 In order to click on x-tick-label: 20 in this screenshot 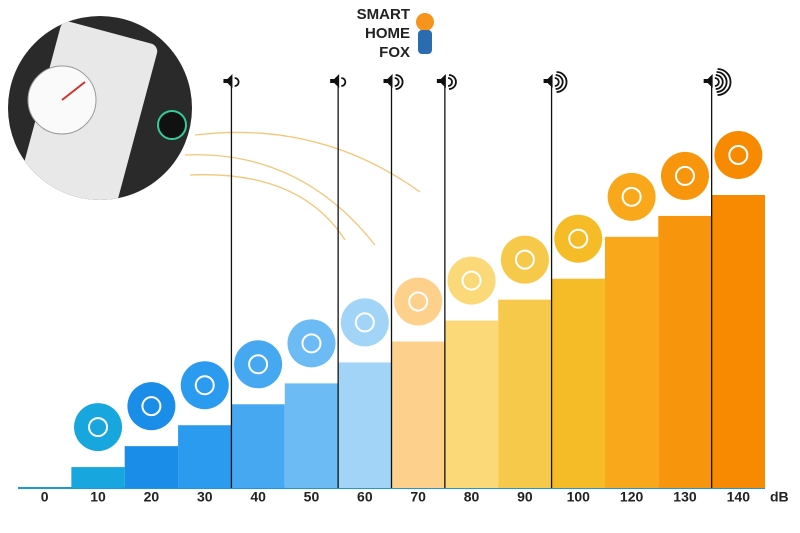, I will do `click(152, 497)`.